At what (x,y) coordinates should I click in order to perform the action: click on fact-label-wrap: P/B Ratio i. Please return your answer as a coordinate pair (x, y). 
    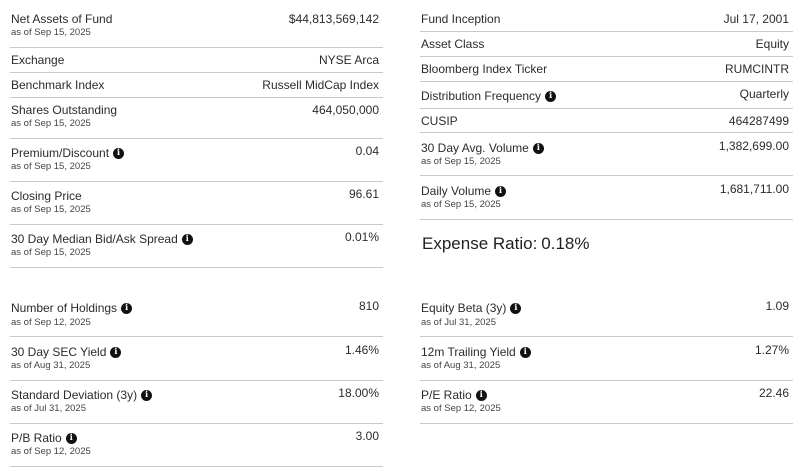
    Looking at the image, I should click on (44, 438).